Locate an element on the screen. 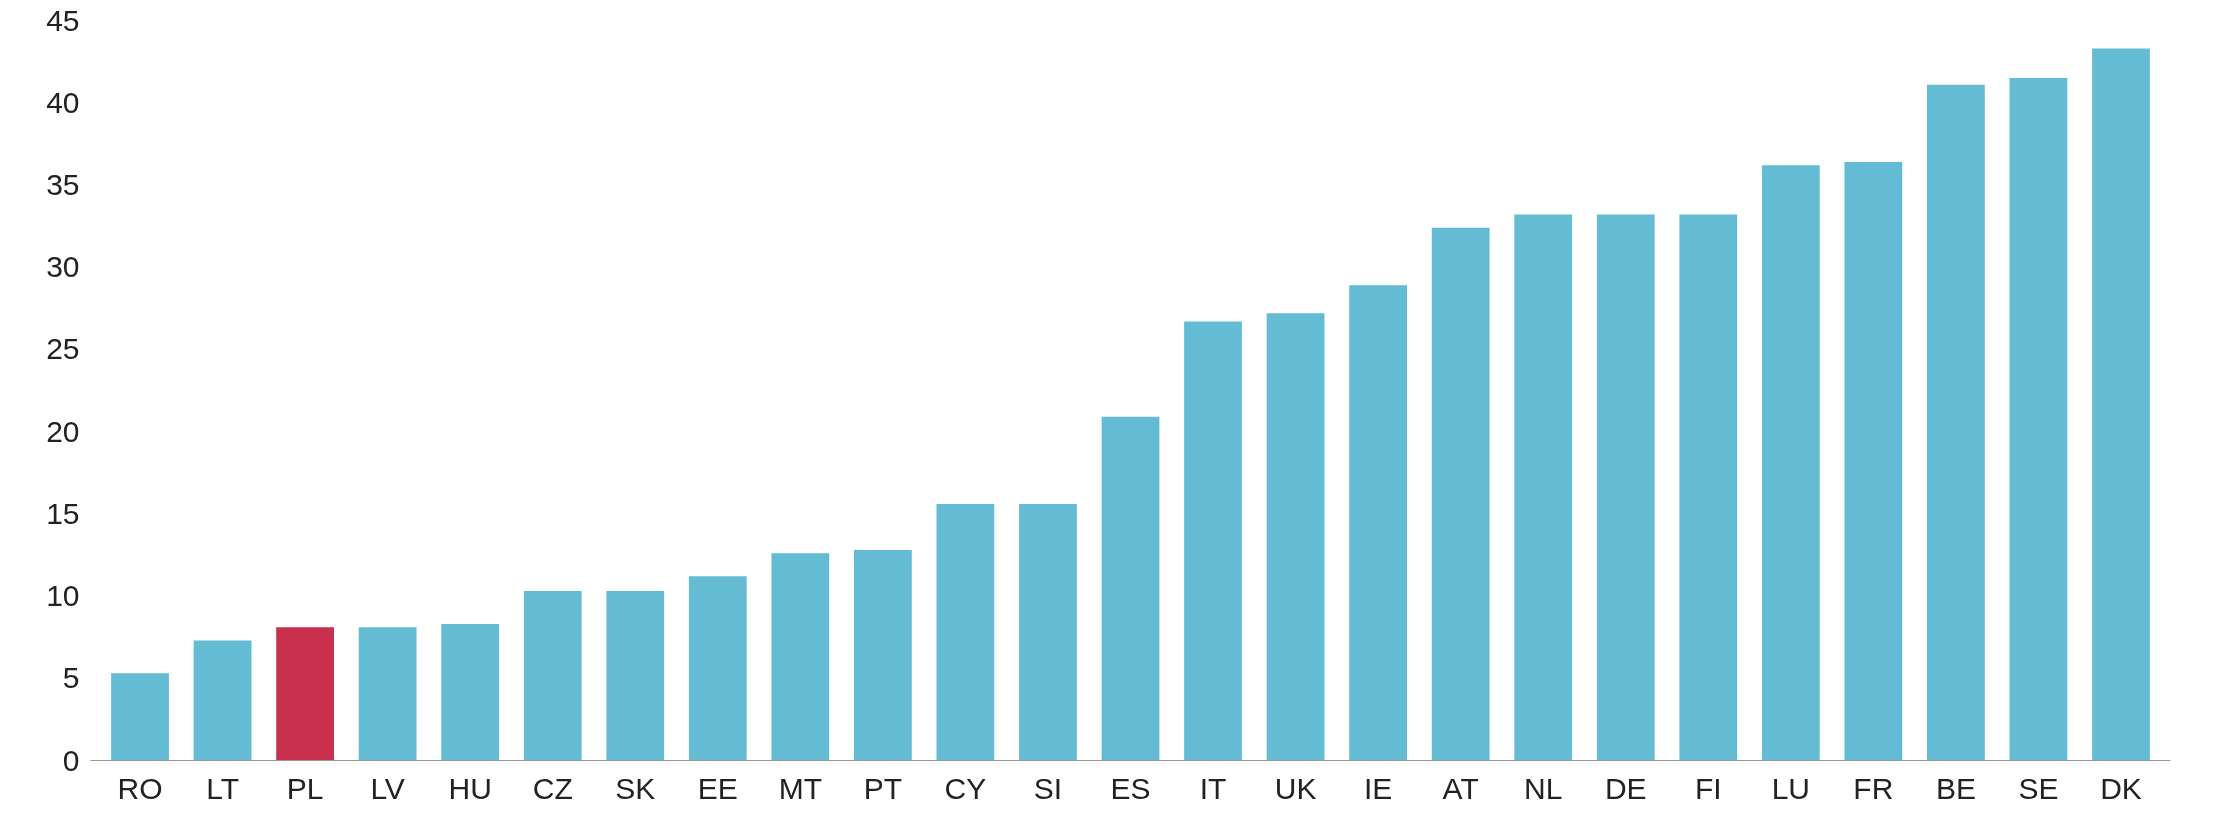 The width and height of the screenshot is (2214, 832). x-tick-label: EE is located at coordinates (717, 788).